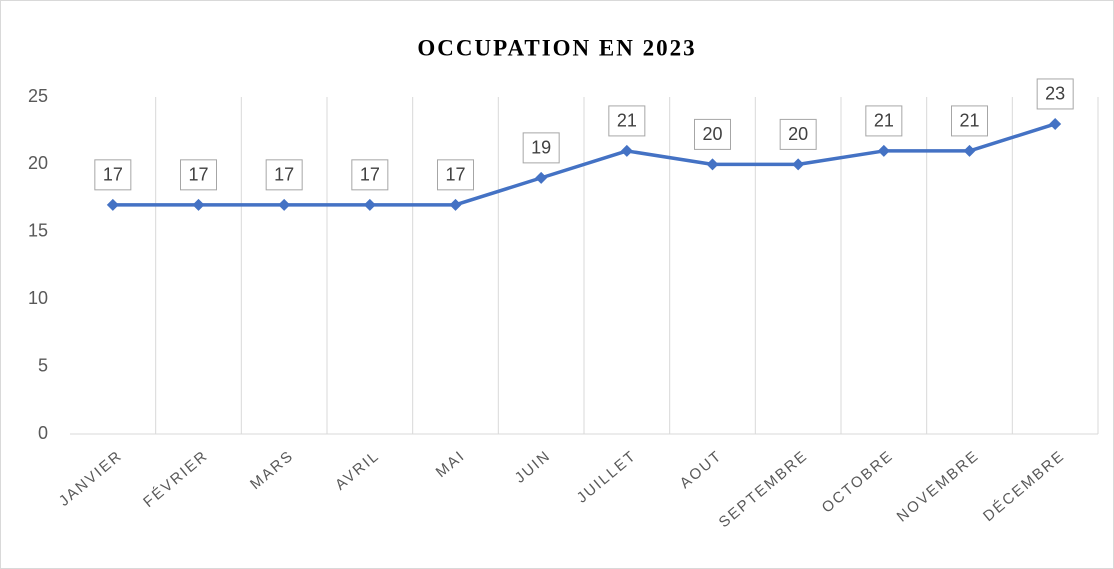 This screenshot has height=569, width=1114. I want to click on chart-title: OCCUPATION EN 2023, so click(556, 47).